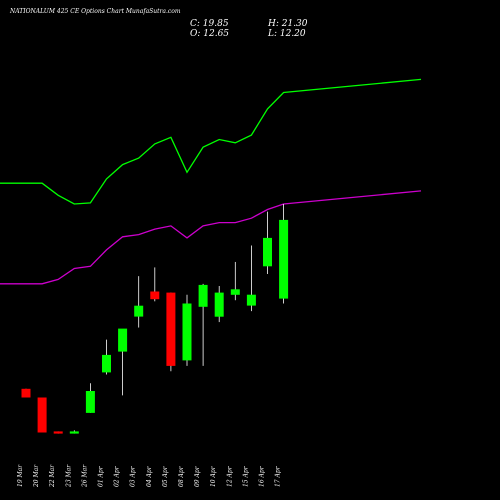 This screenshot has height=500, width=500. I want to click on x-tick-label: 02 Apr, so click(117, 476).